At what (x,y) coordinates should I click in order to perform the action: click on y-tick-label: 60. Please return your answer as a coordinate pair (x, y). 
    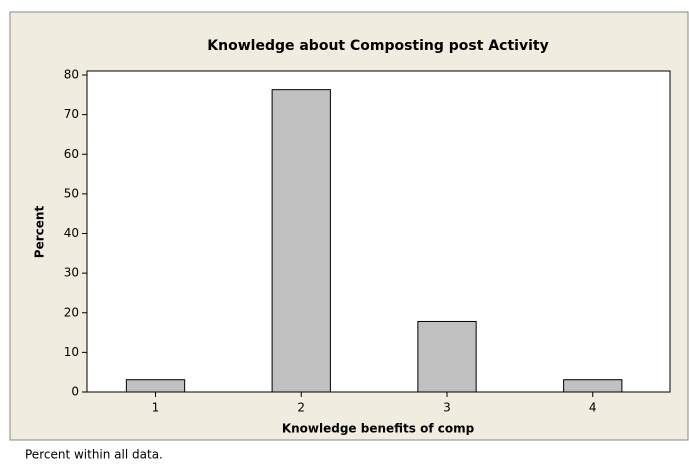
    Looking at the image, I should click on (71, 154).